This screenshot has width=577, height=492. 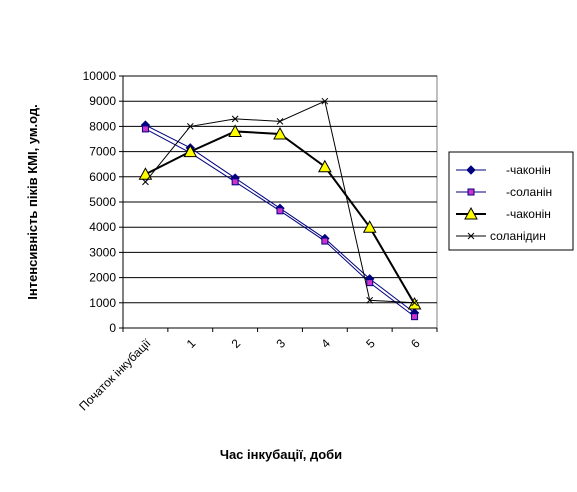 What do you see at coordinates (325, 343) in the screenshot?
I see `x-tick-label: 4` at bounding box center [325, 343].